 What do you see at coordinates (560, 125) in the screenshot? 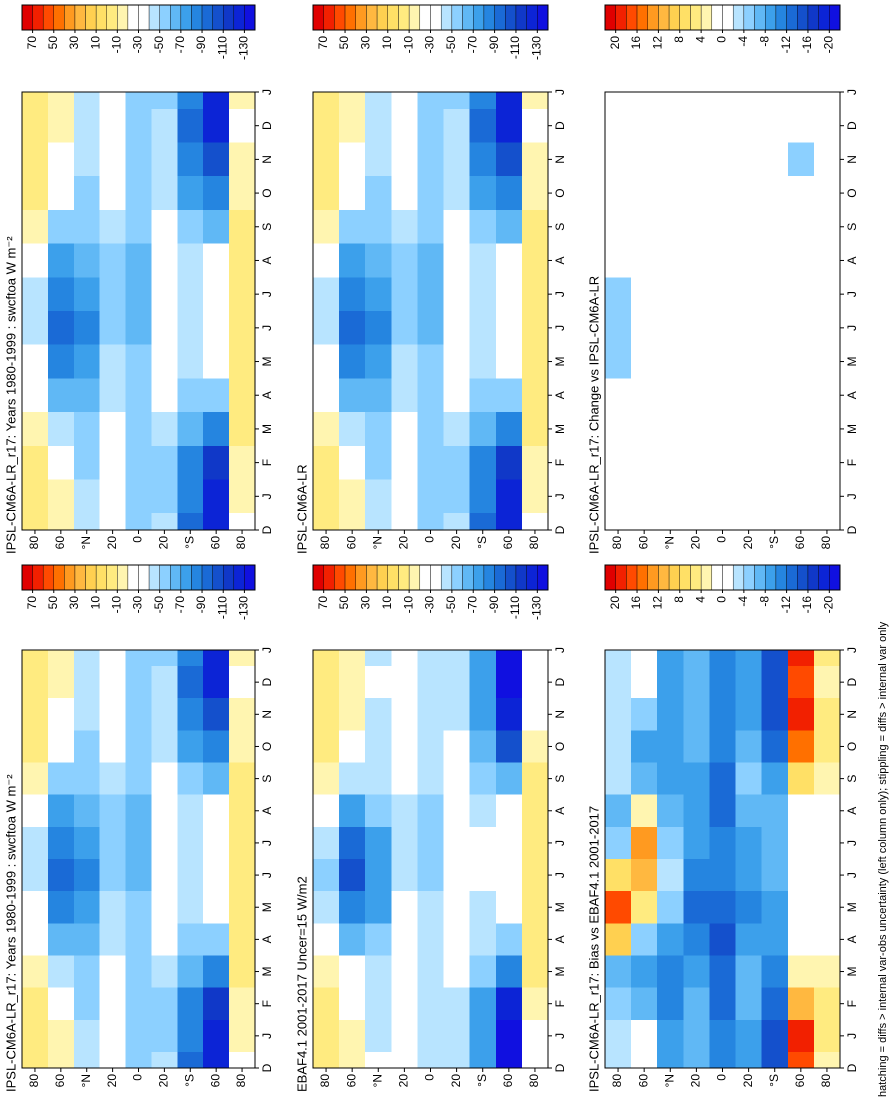
I see `x-tick-label: D` at bounding box center [560, 125].